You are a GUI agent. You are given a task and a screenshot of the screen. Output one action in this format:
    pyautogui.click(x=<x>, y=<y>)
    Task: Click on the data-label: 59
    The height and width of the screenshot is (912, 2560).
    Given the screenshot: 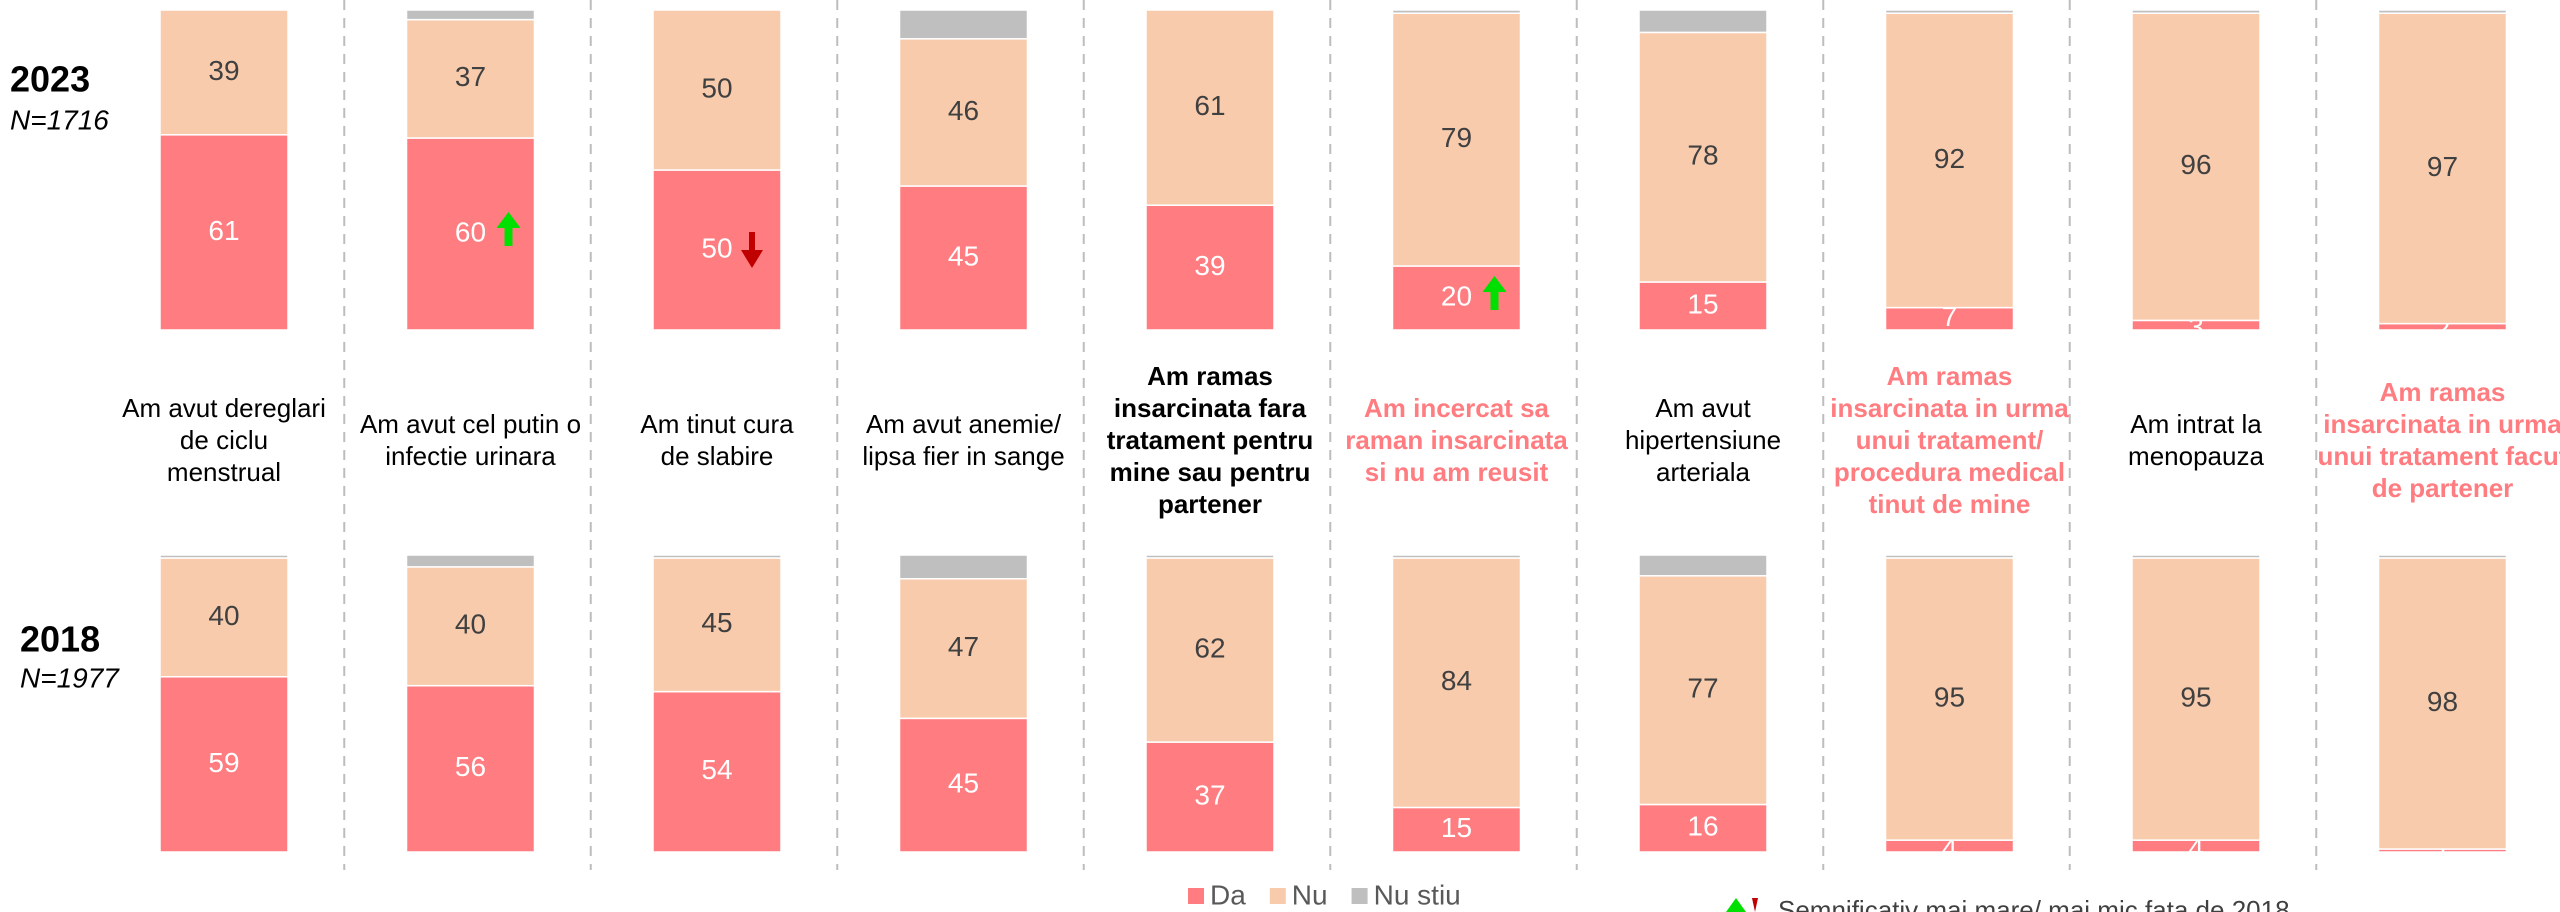 What is the action you would take?
    pyautogui.click(x=223, y=762)
    